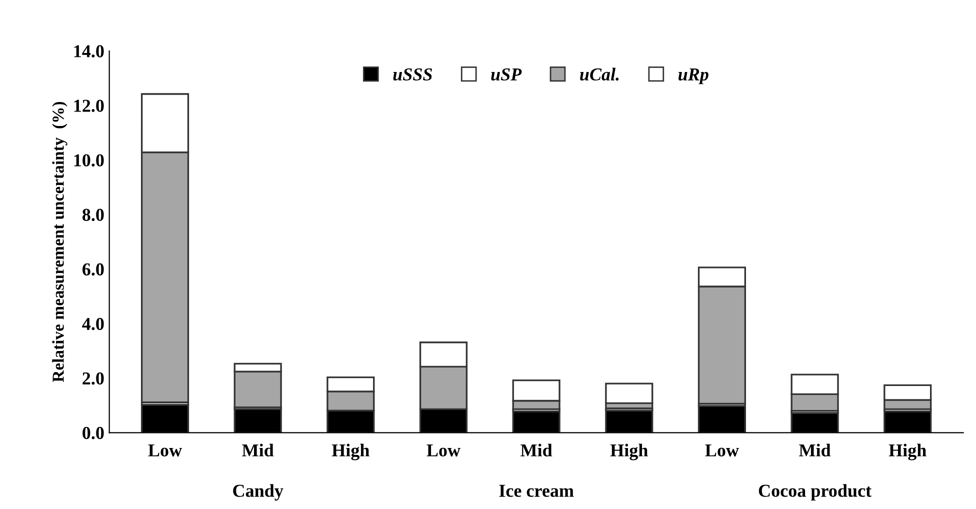 Image resolution: width=976 pixels, height=509 pixels. I want to click on text: Cocoa product, so click(815, 492).